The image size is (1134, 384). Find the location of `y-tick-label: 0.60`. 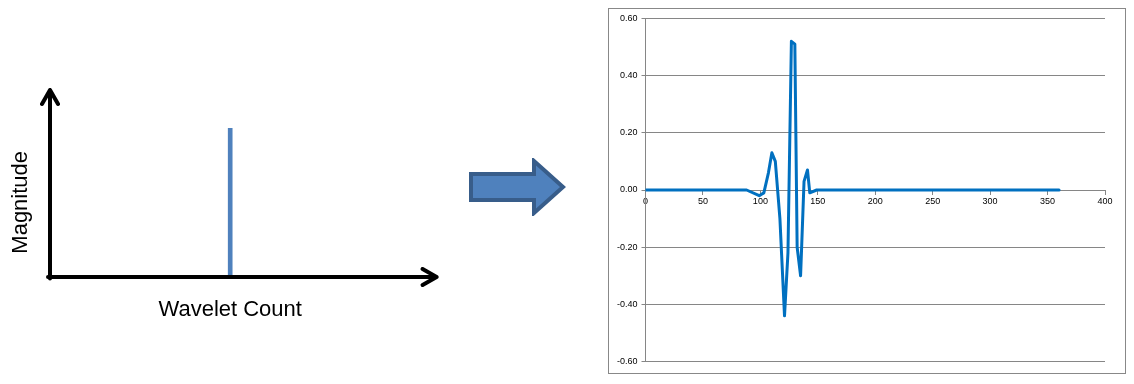

y-tick-label: 0.60 is located at coordinates (628, 17).